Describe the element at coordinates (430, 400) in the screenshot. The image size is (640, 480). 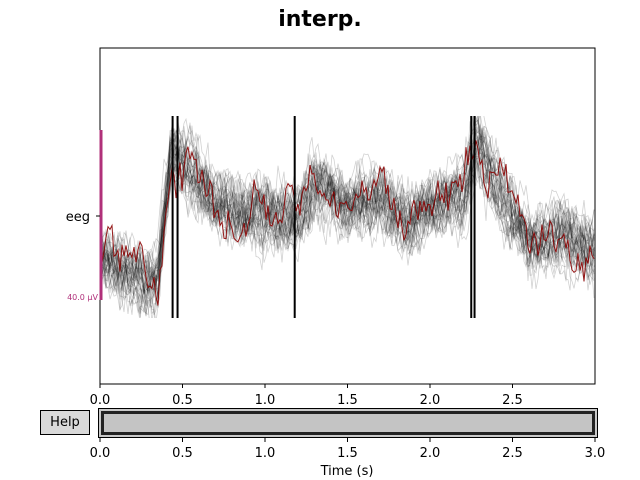
I see `main-x-tick-label: 2.0` at that location.